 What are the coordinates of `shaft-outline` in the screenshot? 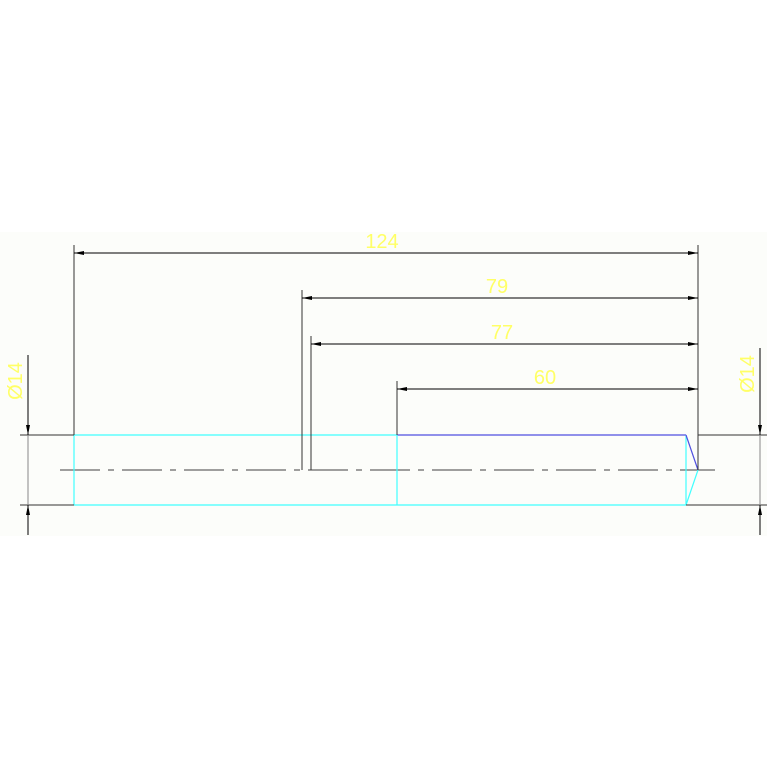 It's located at (386, 470).